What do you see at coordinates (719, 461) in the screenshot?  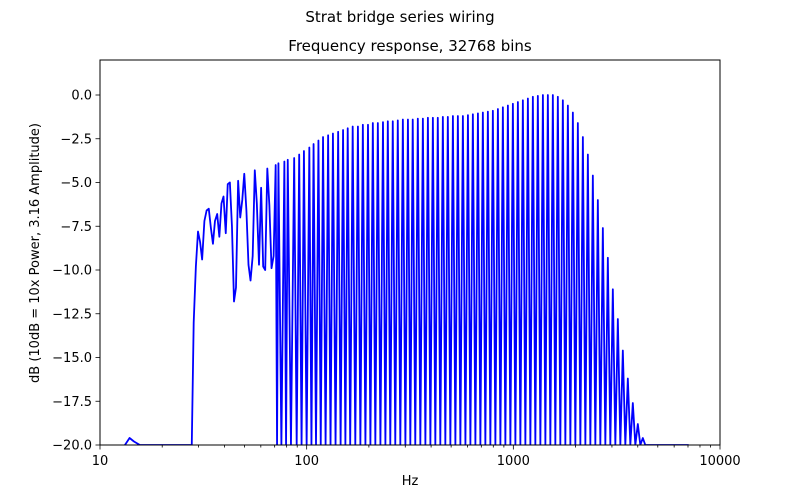 I see `x-tick-label: 10000` at bounding box center [719, 461].